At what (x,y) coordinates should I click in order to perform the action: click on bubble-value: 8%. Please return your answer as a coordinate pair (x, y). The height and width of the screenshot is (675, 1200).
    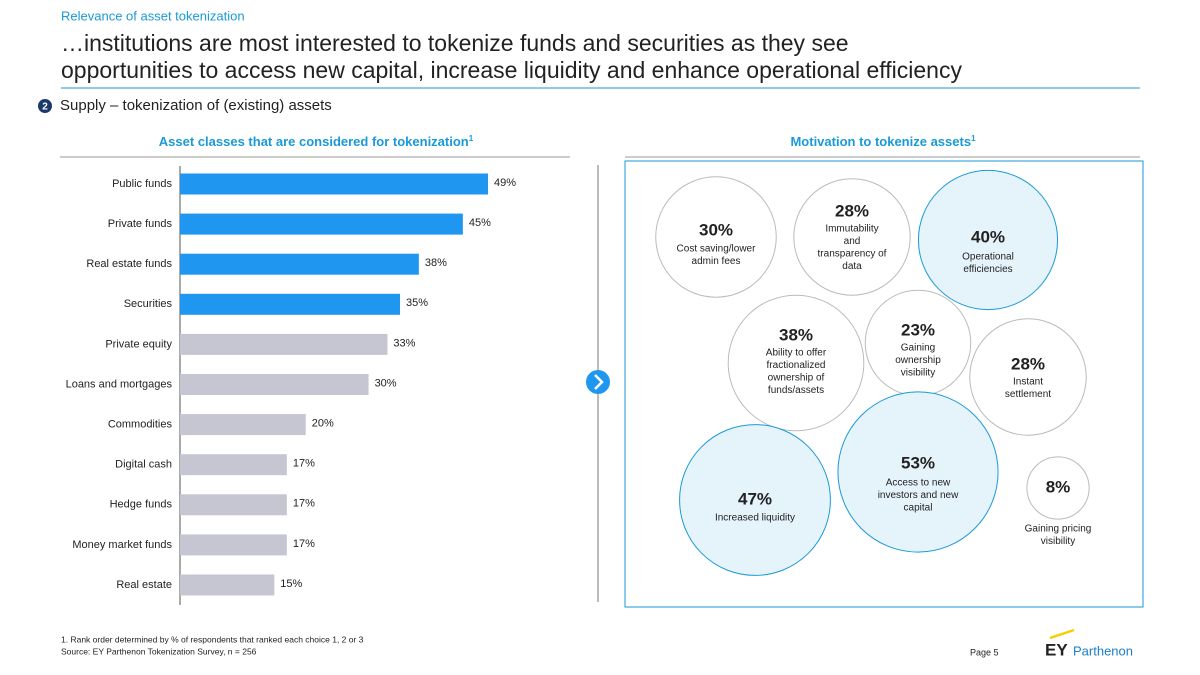
    Looking at the image, I should click on (1058, 486).